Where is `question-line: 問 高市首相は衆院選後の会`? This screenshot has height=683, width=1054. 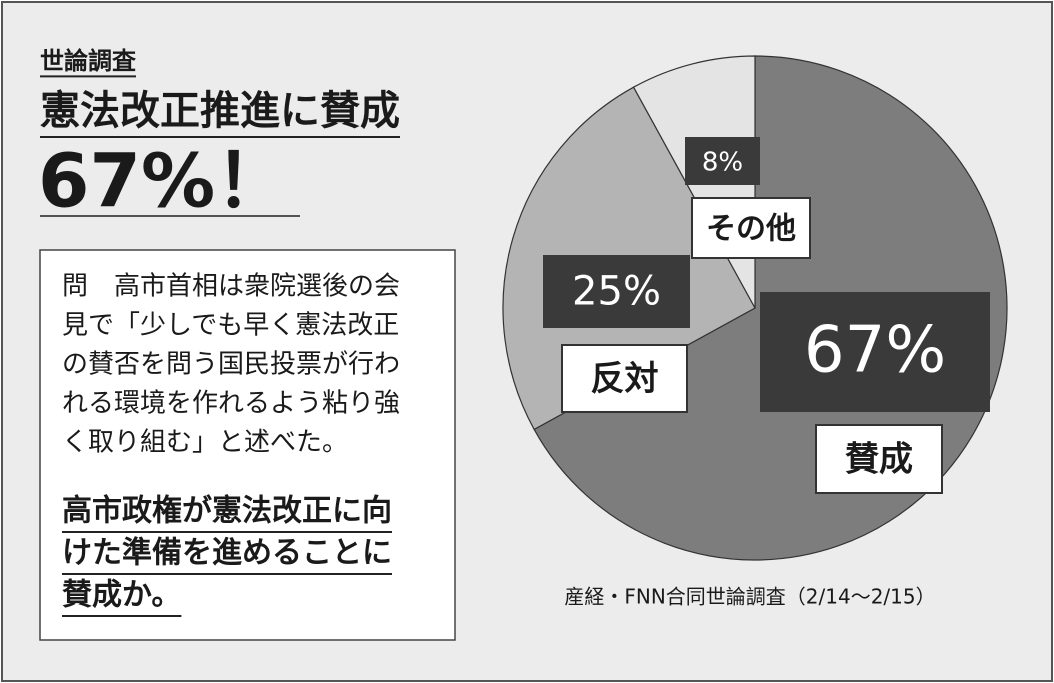 question-line: 問 高市首相は衆院選後の会 is located at coordinates (231, 287).